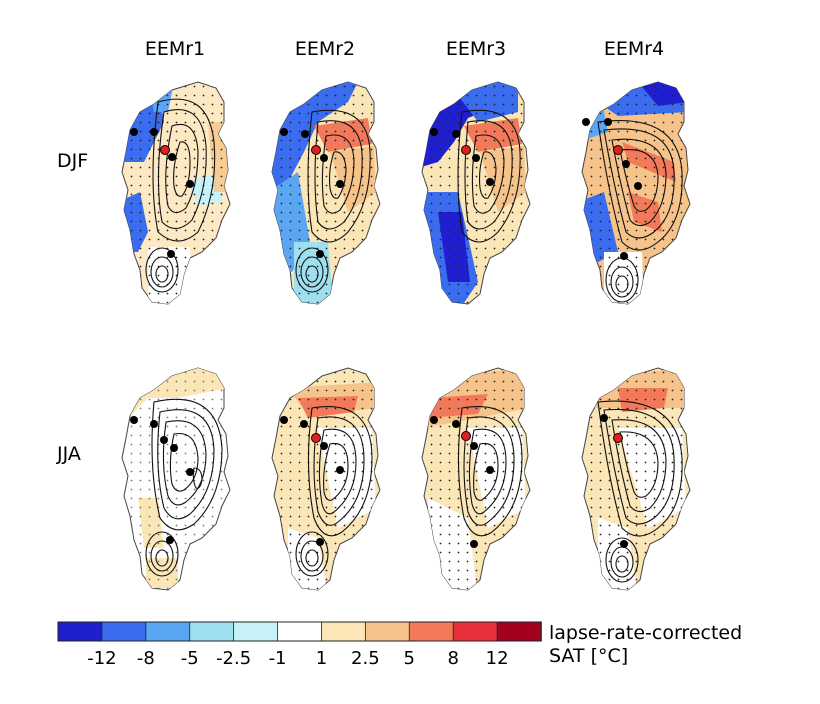  What do you see at coordinates (101, 658) in the screenshot?
I see `colorbar-tick-label: -12` at bounding box center [101, 658].